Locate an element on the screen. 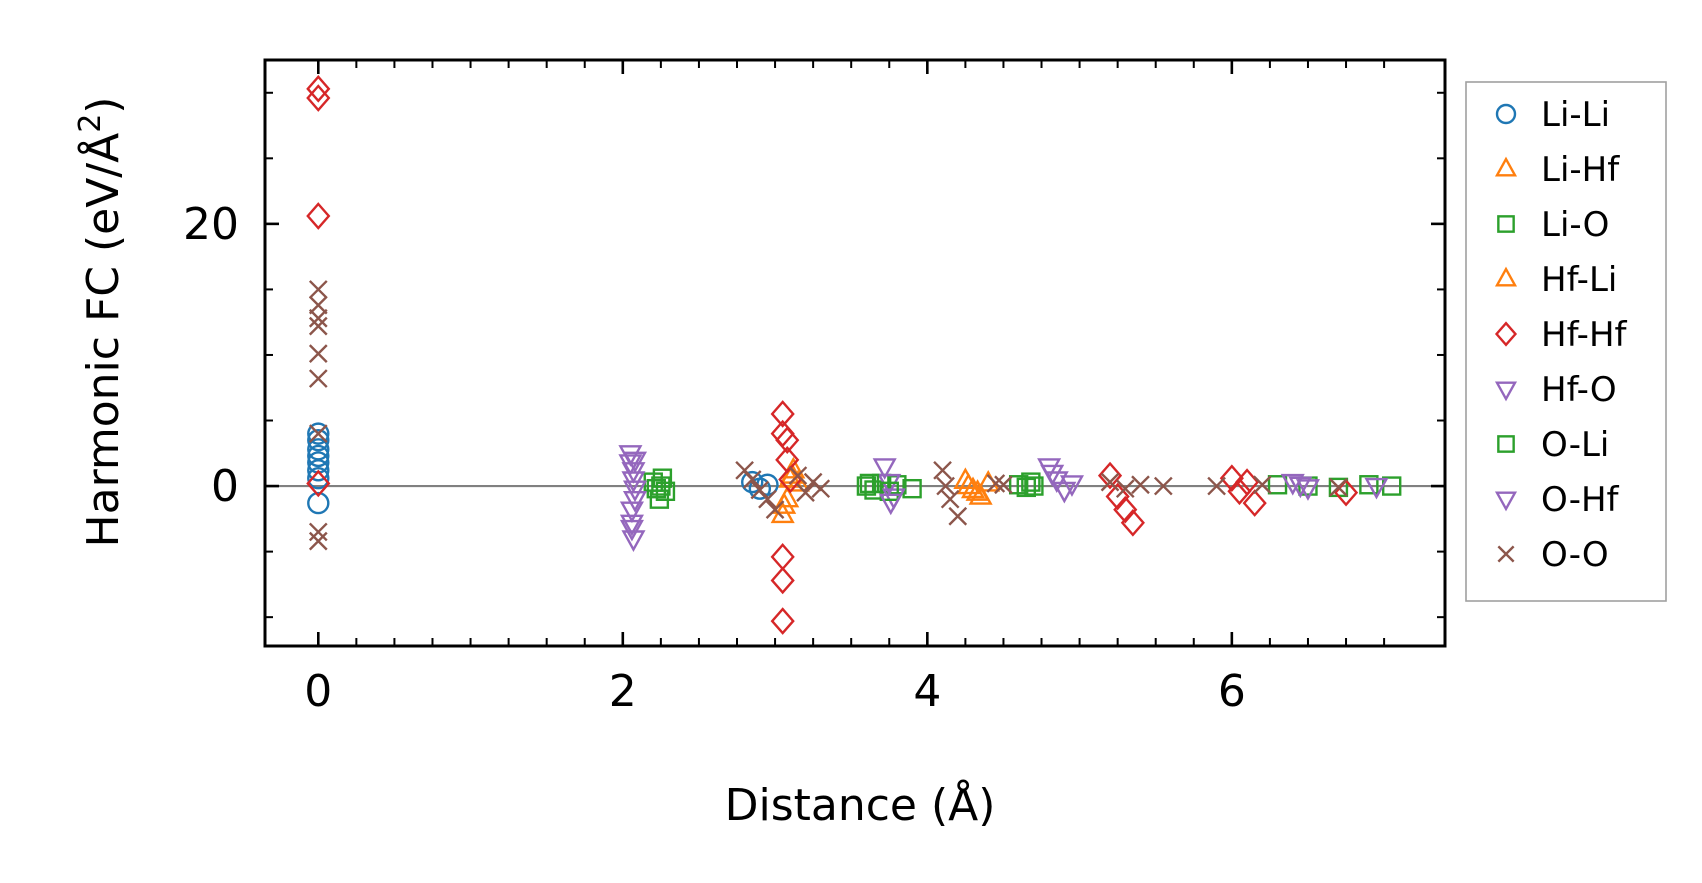 The height and width of the screenshot is (883, 1702). y-axis-label-close: ) is located at coordinates (103, 105).